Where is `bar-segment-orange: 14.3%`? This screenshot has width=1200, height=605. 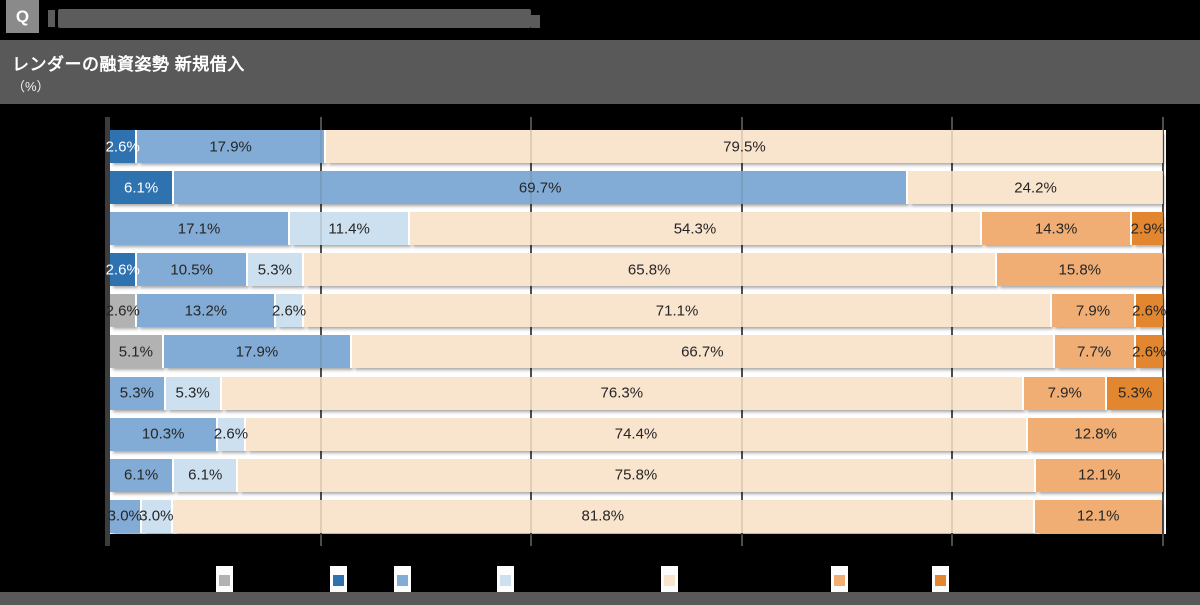 bar-segment-orange: 14.3% is located at coordinates (1057, 229).